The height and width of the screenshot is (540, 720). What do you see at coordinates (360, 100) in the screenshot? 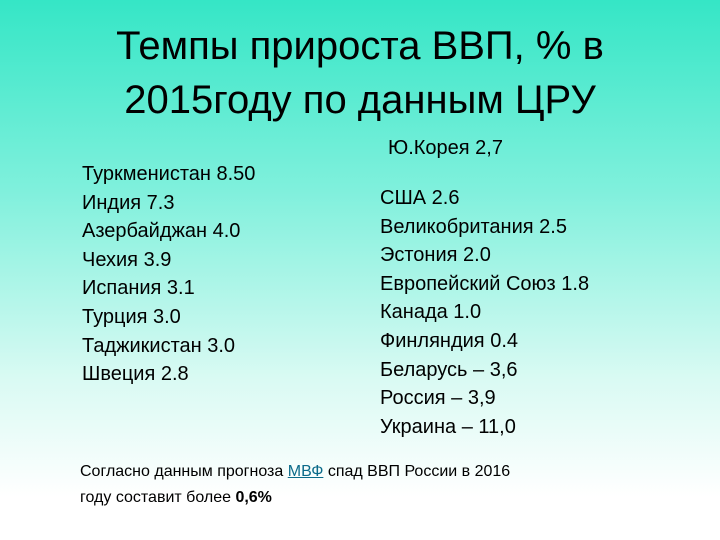
I see `title-line: 2015году по данным ЦРУ` at bounding box center [360, 100].